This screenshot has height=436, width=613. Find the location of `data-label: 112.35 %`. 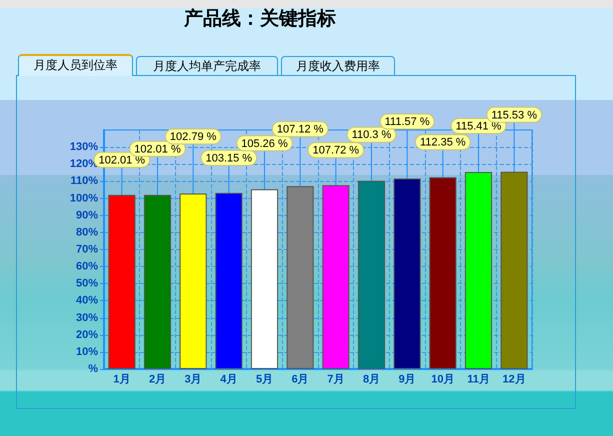

data-label: 112.35 % is located at coordinates (443, 142).